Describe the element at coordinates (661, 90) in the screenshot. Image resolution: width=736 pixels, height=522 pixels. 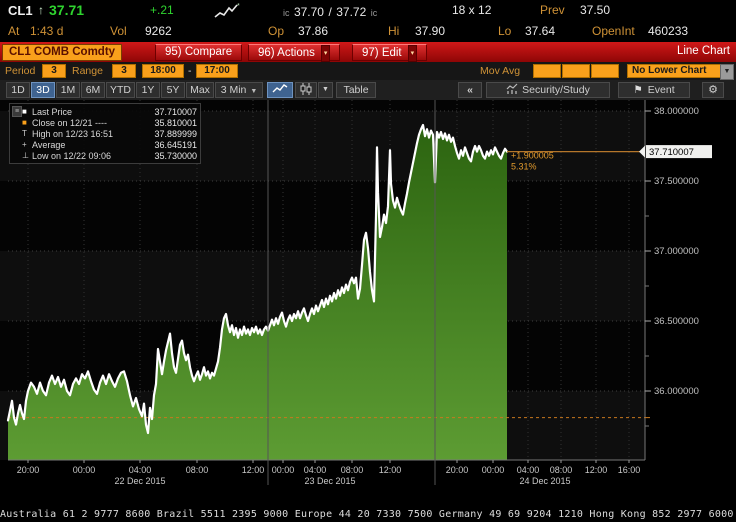
I see `event-label: Event` at that location.